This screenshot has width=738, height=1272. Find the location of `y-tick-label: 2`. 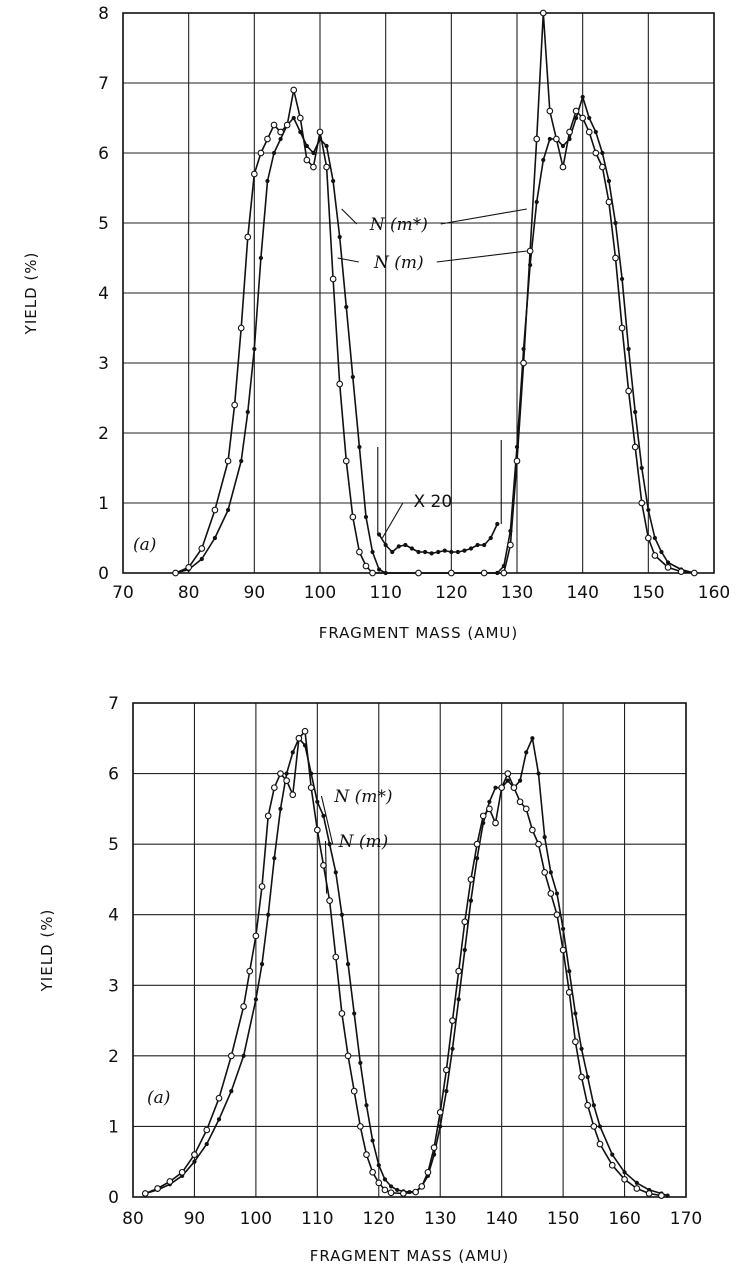

y-tick-label: 2 is located at coordinates (113, 1057).